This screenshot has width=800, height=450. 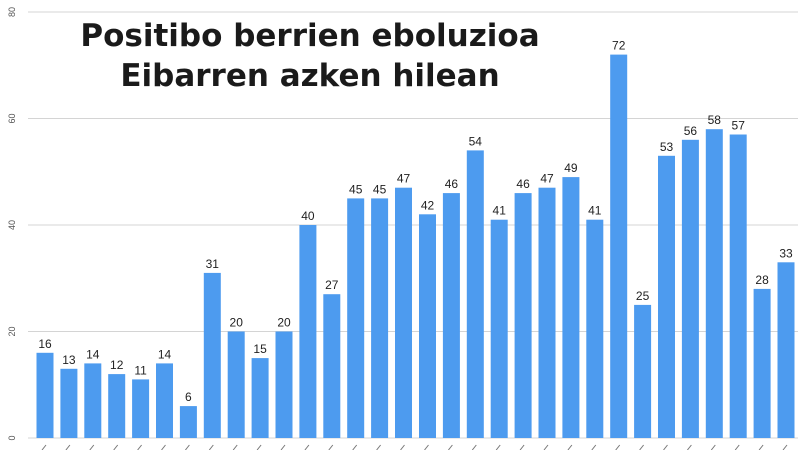 I want to click on bar-value-label: 31, so click(x=213, y=264).